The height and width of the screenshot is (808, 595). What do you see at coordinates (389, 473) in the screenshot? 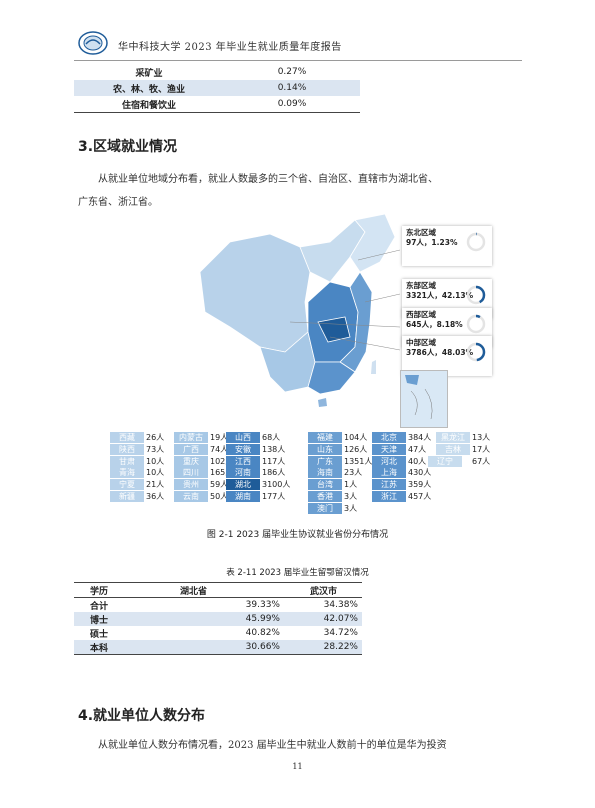
I see `province-name-box: 上海` at bounding box center [389, 473].